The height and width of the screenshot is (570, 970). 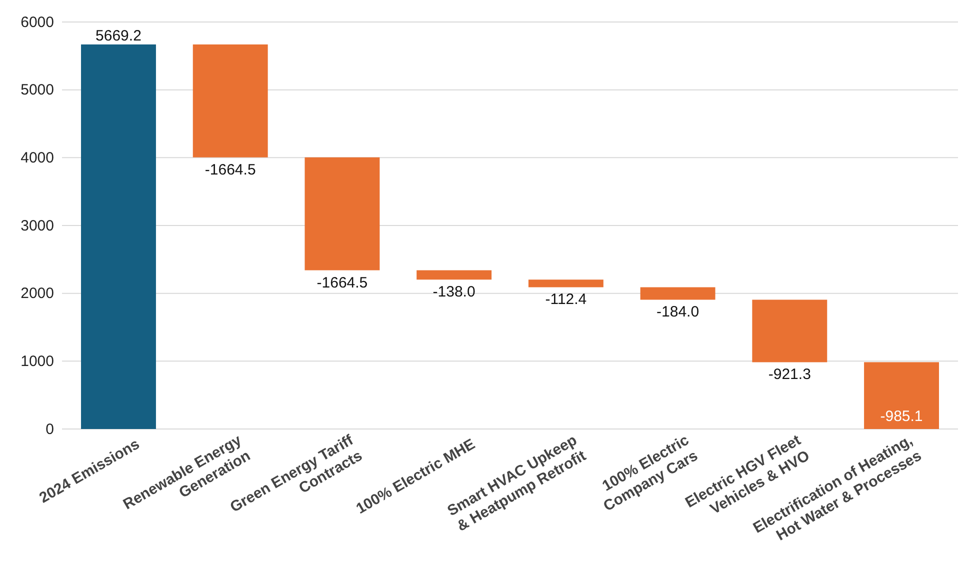 What do you see at coordinates (901, 416) in the screenshot?
I see `data-label: -985.1` at bounding box center [901, 416].